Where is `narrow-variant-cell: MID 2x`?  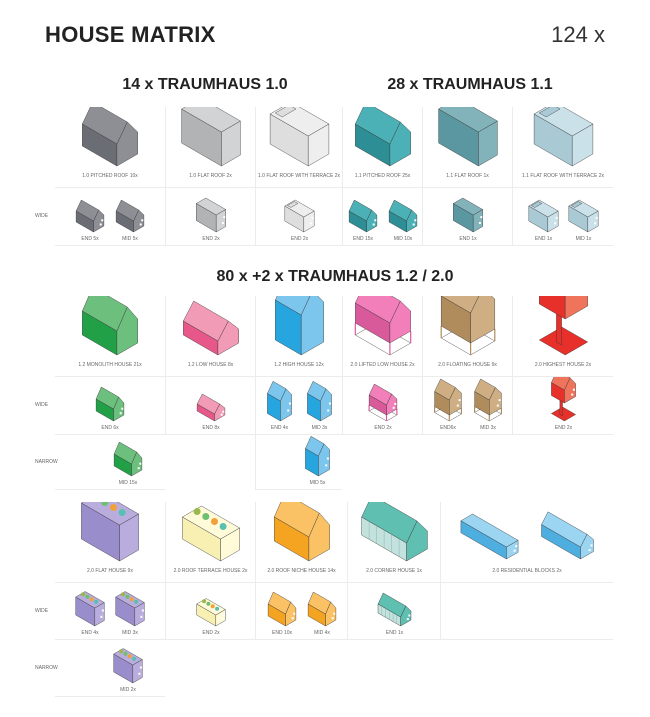
narrow-variant-cell: MID 2x is located at coordinates (110, 668).